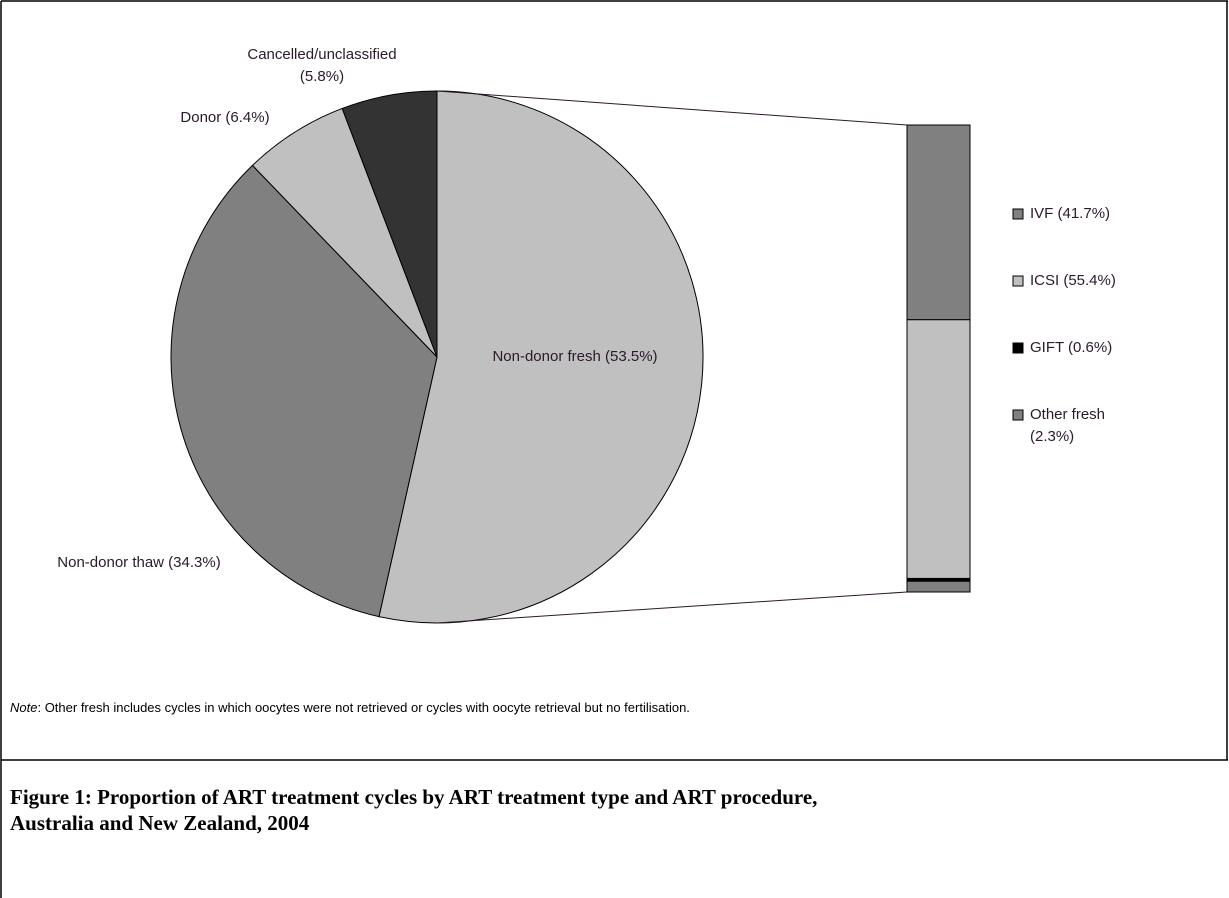  Describe the element at coordinates (1070, 213) in the screenshot. I see `legend-label: IVF (41.7%)` at that location.